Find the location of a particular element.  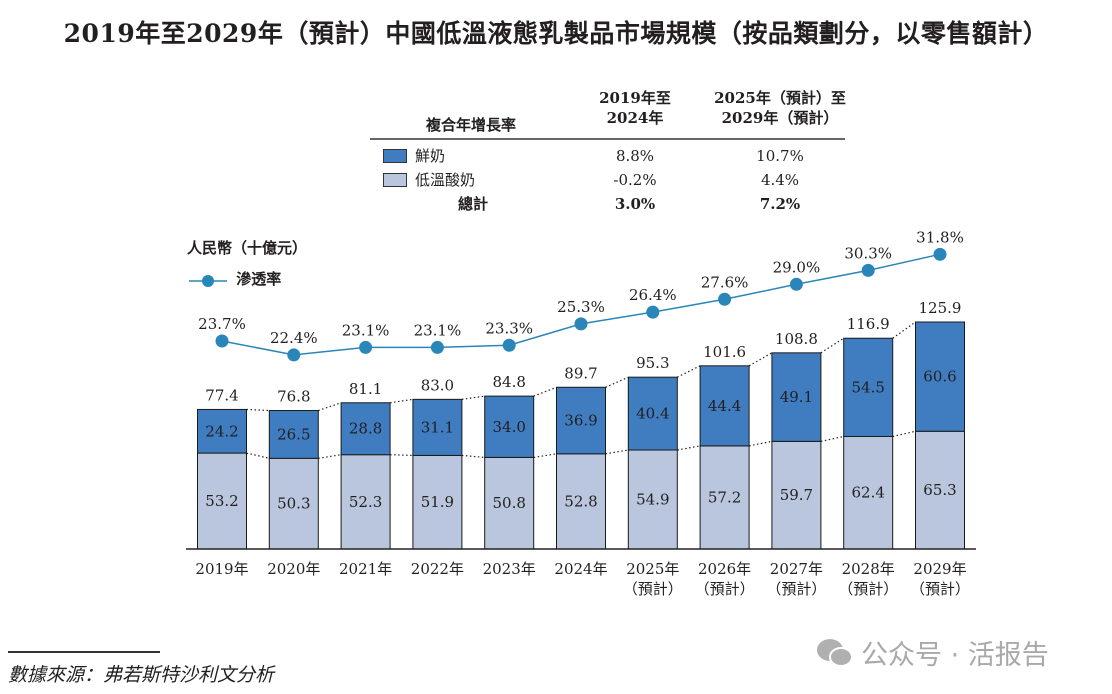

label-total: 77.4 is located at coordinates (221, 395).